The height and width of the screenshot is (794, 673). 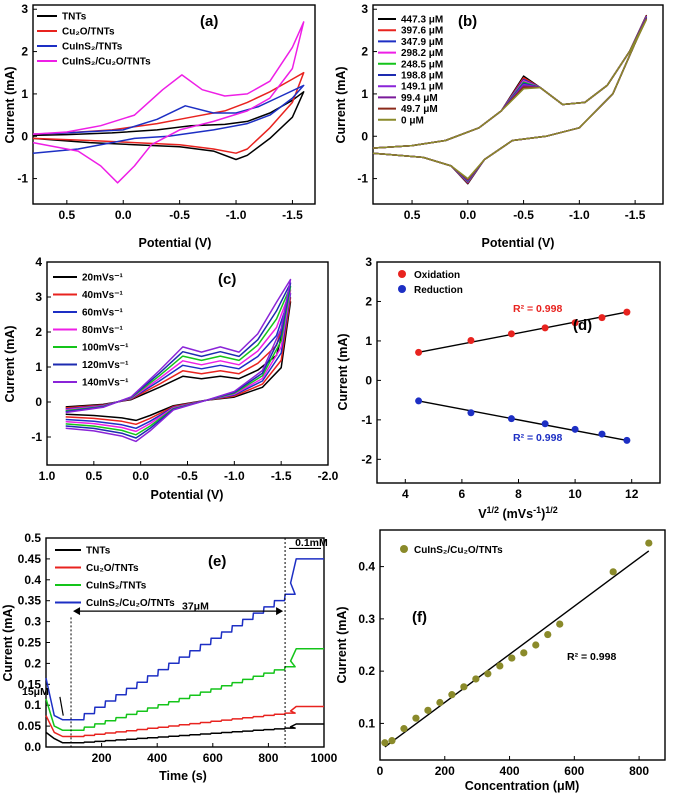 I want to click on panel-b-frame, so click(x=518, y=104).